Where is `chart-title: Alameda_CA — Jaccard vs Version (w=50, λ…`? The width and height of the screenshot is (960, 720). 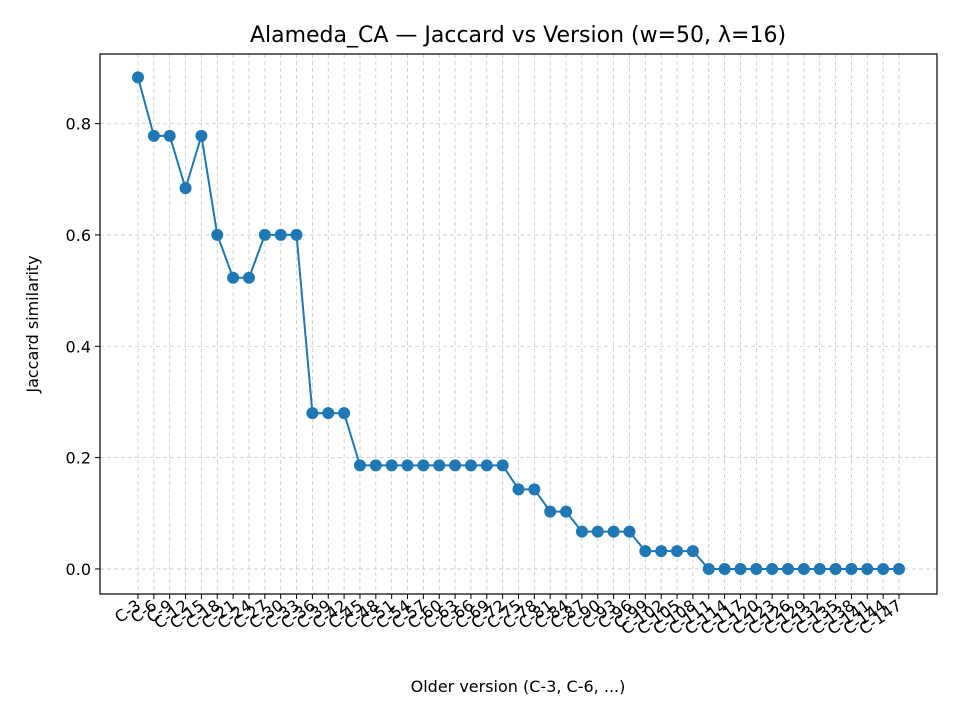
chart-title: Alameda_CA — Jaccard vs Version (w=50, λ… is located at coordinates (518, 35).